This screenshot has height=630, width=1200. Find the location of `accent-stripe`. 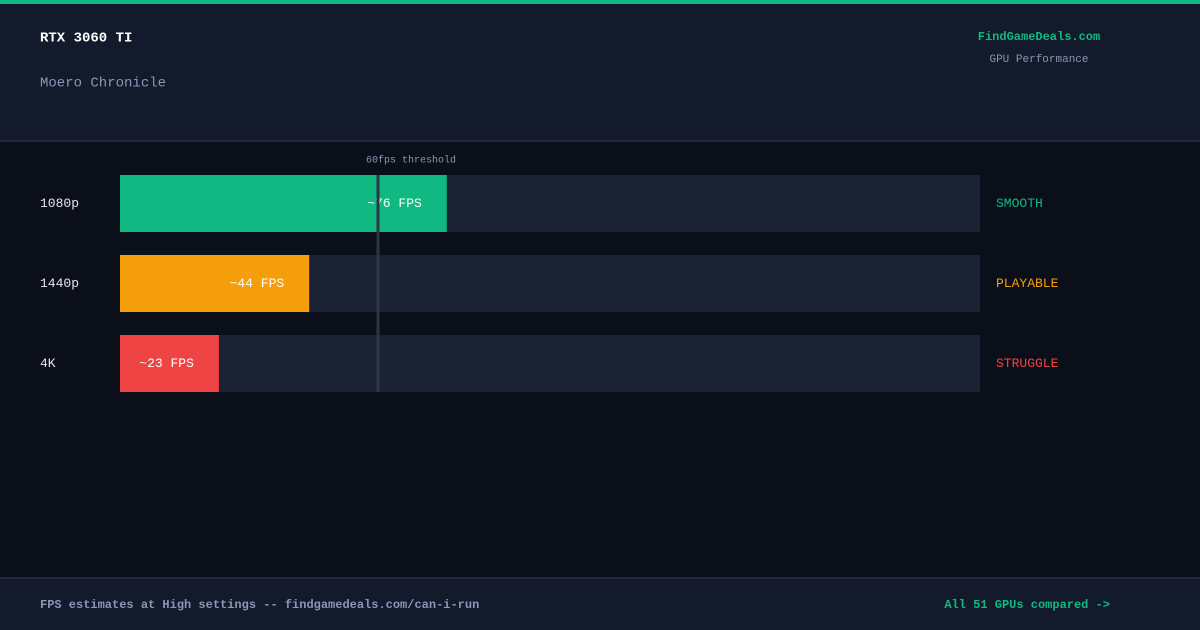

accent-stripe is located at coordinates (600, 2).